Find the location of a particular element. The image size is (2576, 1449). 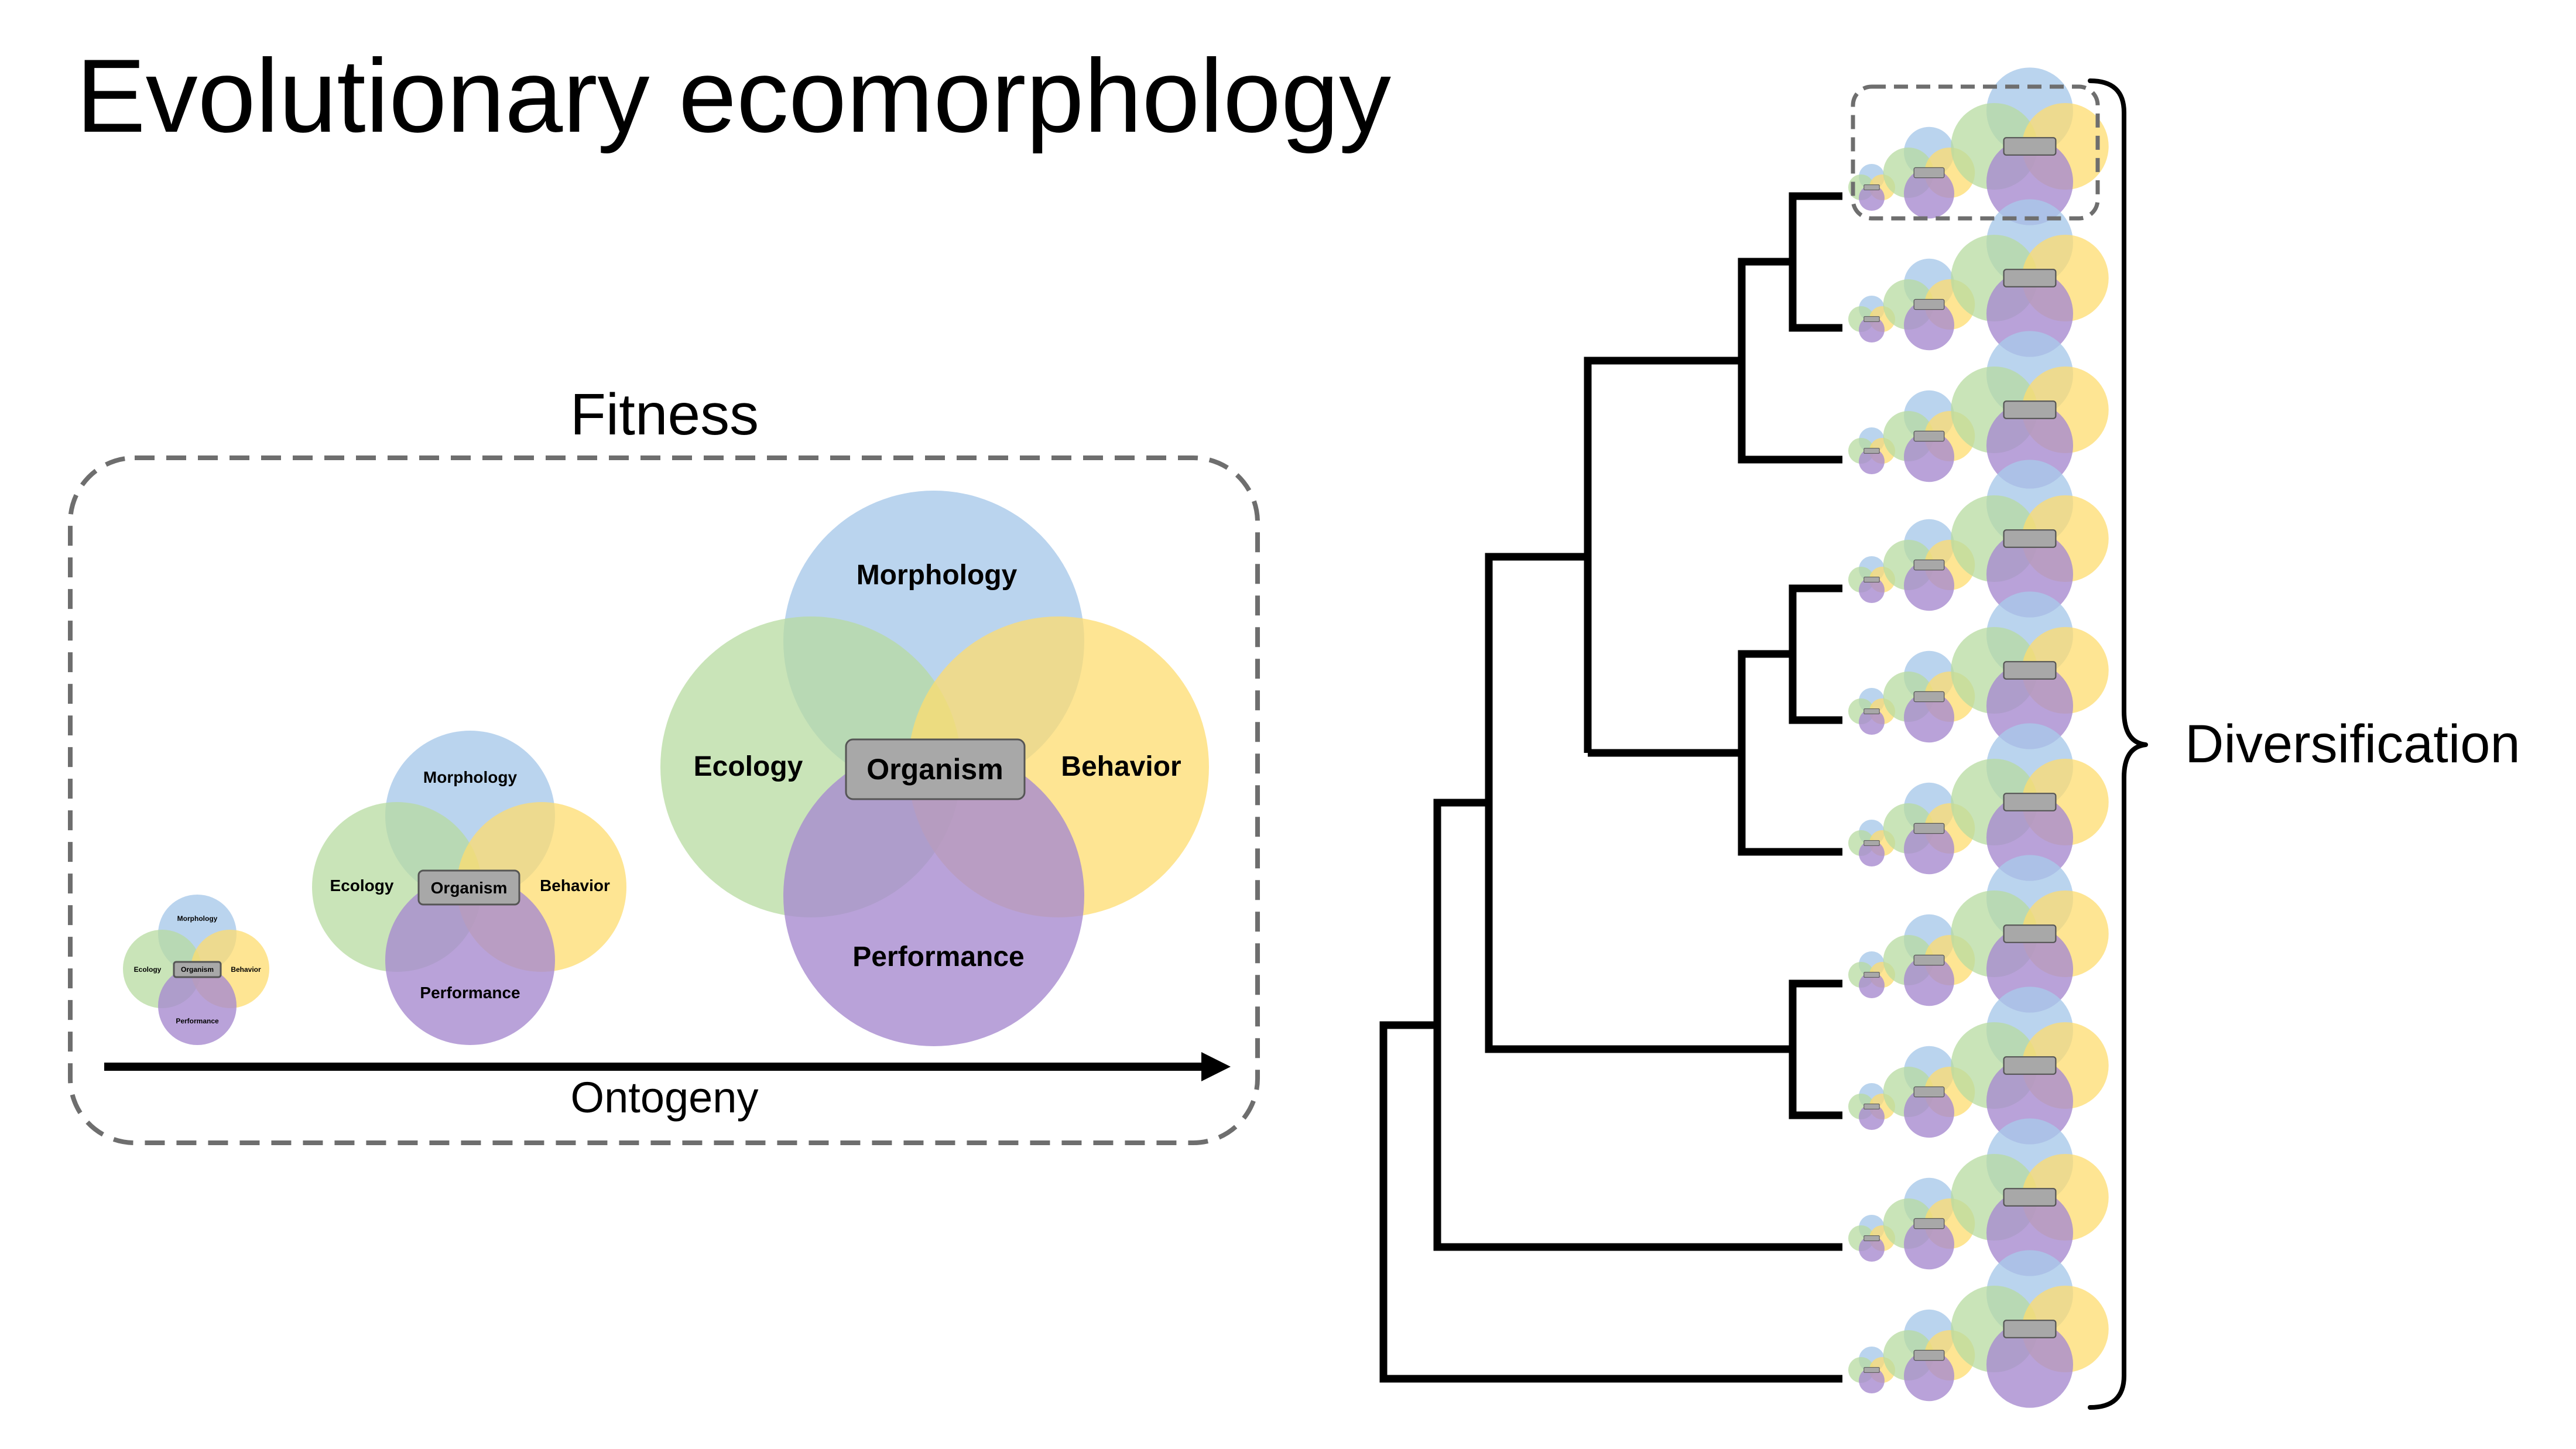

diversification-label: Diversification is located at coordinates (2352, 744).